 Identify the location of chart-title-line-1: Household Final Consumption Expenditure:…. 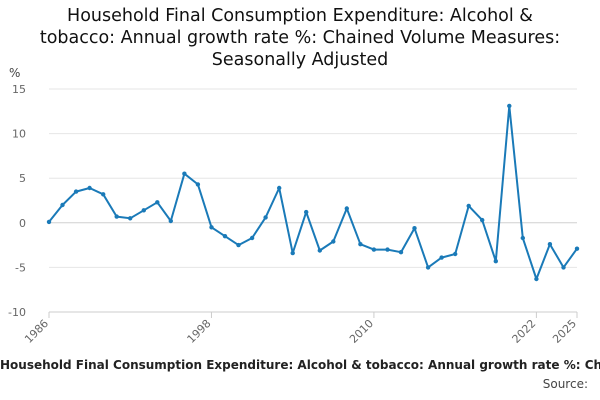
(300, 16).